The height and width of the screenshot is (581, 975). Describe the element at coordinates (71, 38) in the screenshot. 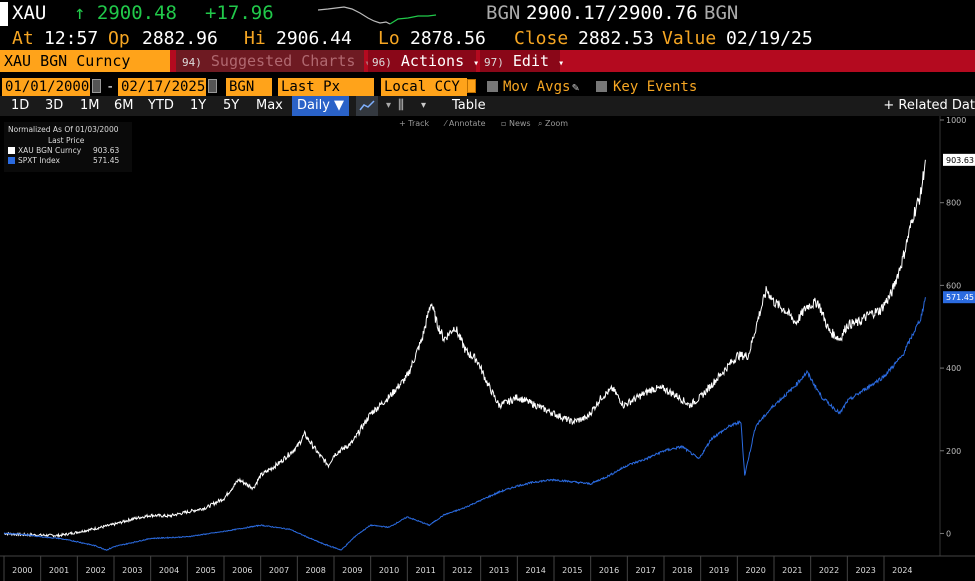

I see `quote-time: 12:57` at that location.